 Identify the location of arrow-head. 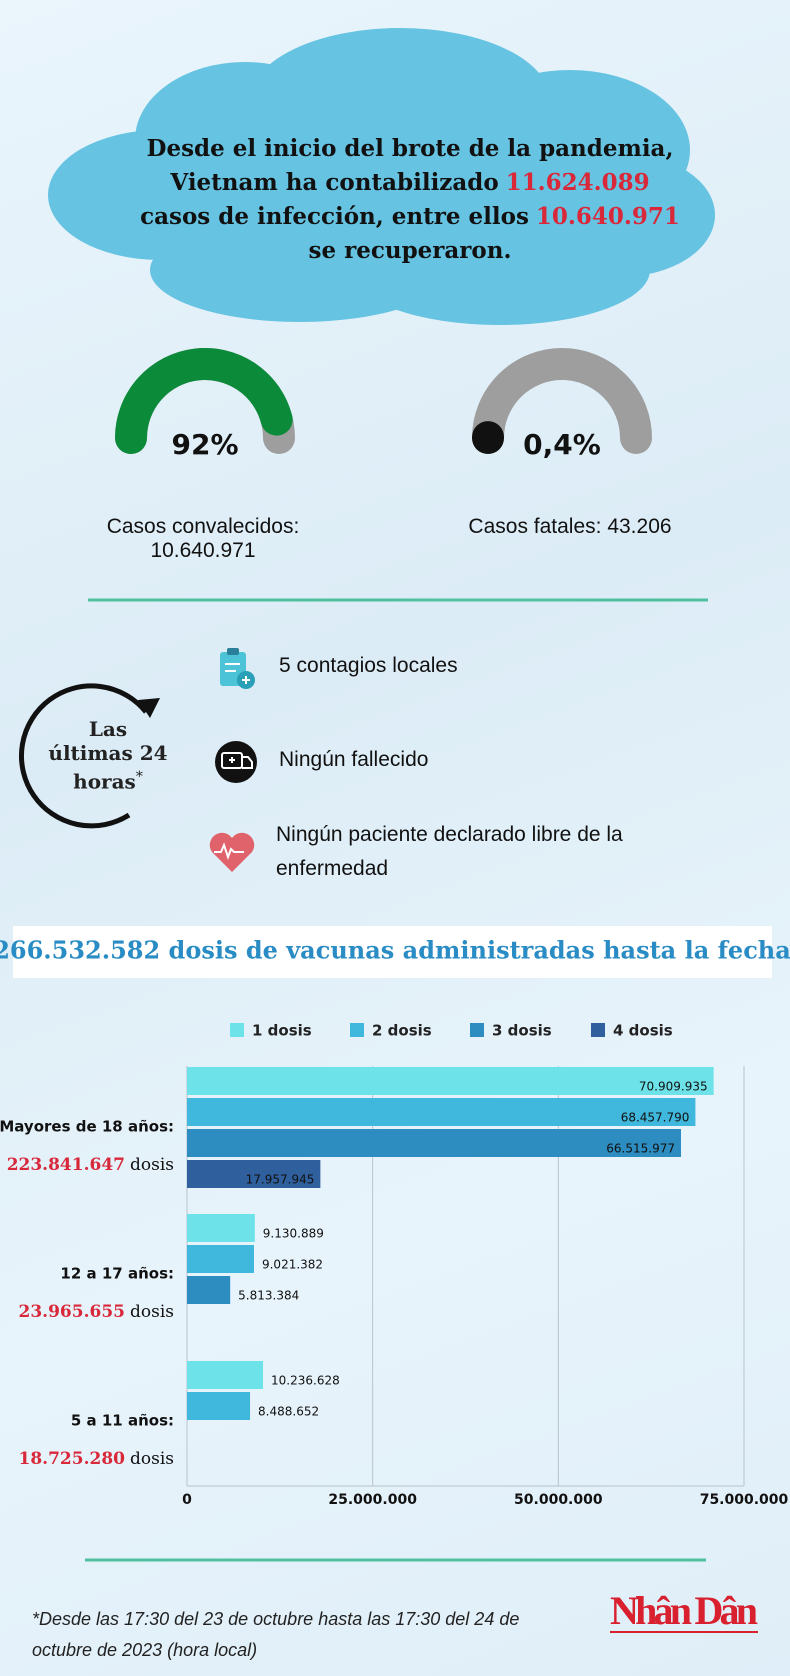
(149, 708).